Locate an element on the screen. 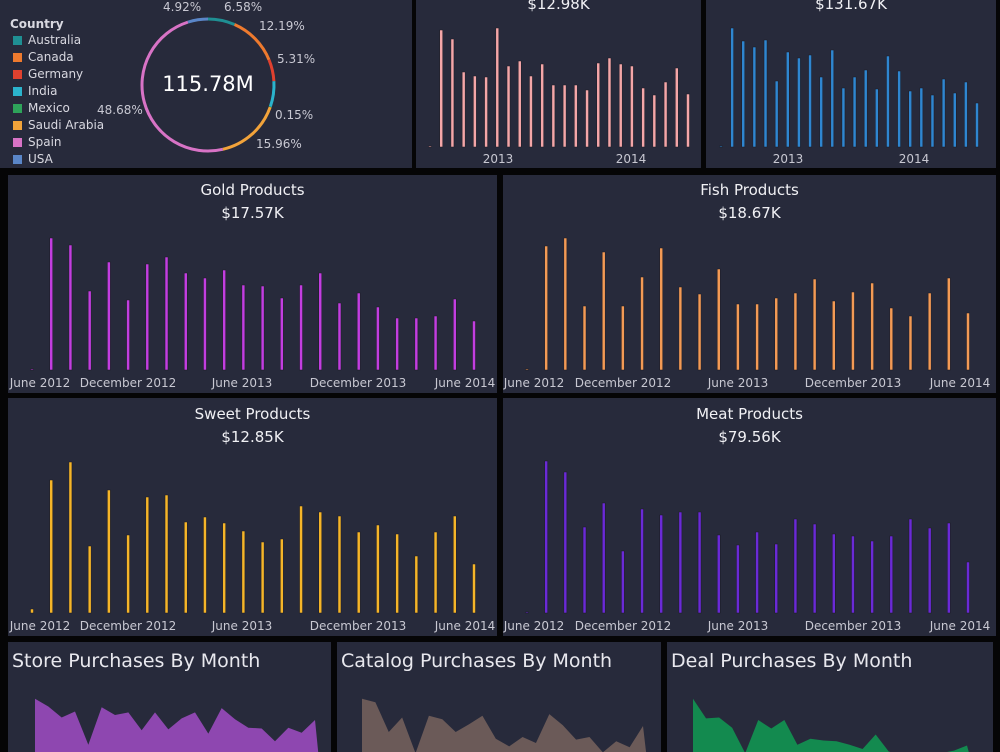 This screenshot has height=752, width=1000. donut-slice-usa is located at coordinates (198, 20).